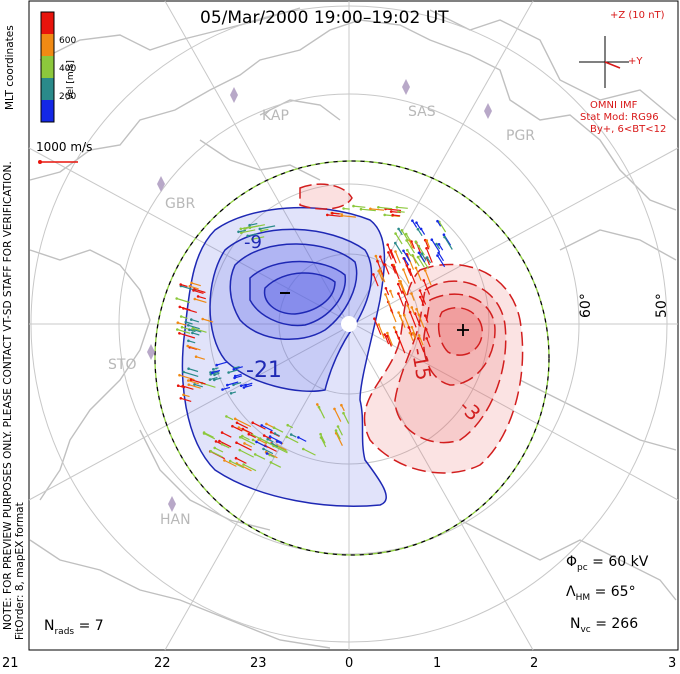 The width and height of the screenshot is (680, 674). I want to click on positive-cell-core, so click(460, 331).